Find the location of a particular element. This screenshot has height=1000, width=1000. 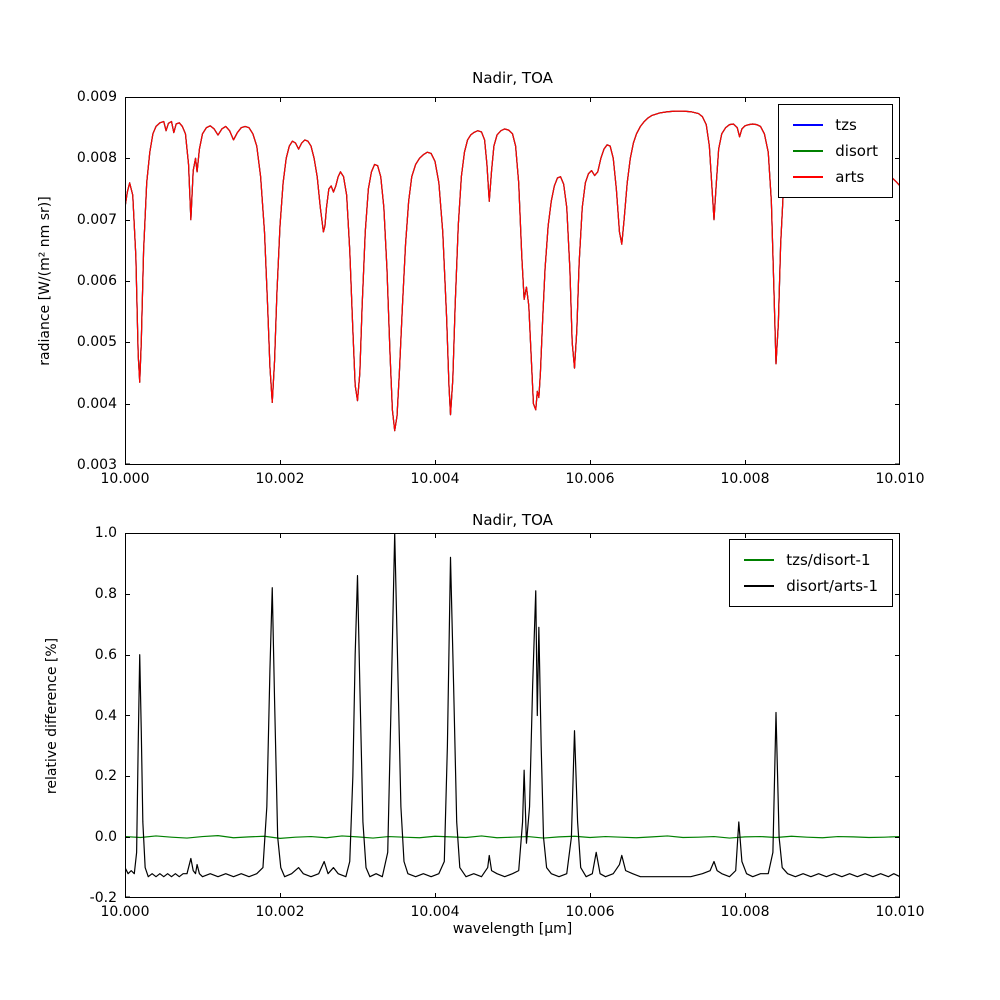

legend-label-disort: disort is located at coordinates (856, 151).